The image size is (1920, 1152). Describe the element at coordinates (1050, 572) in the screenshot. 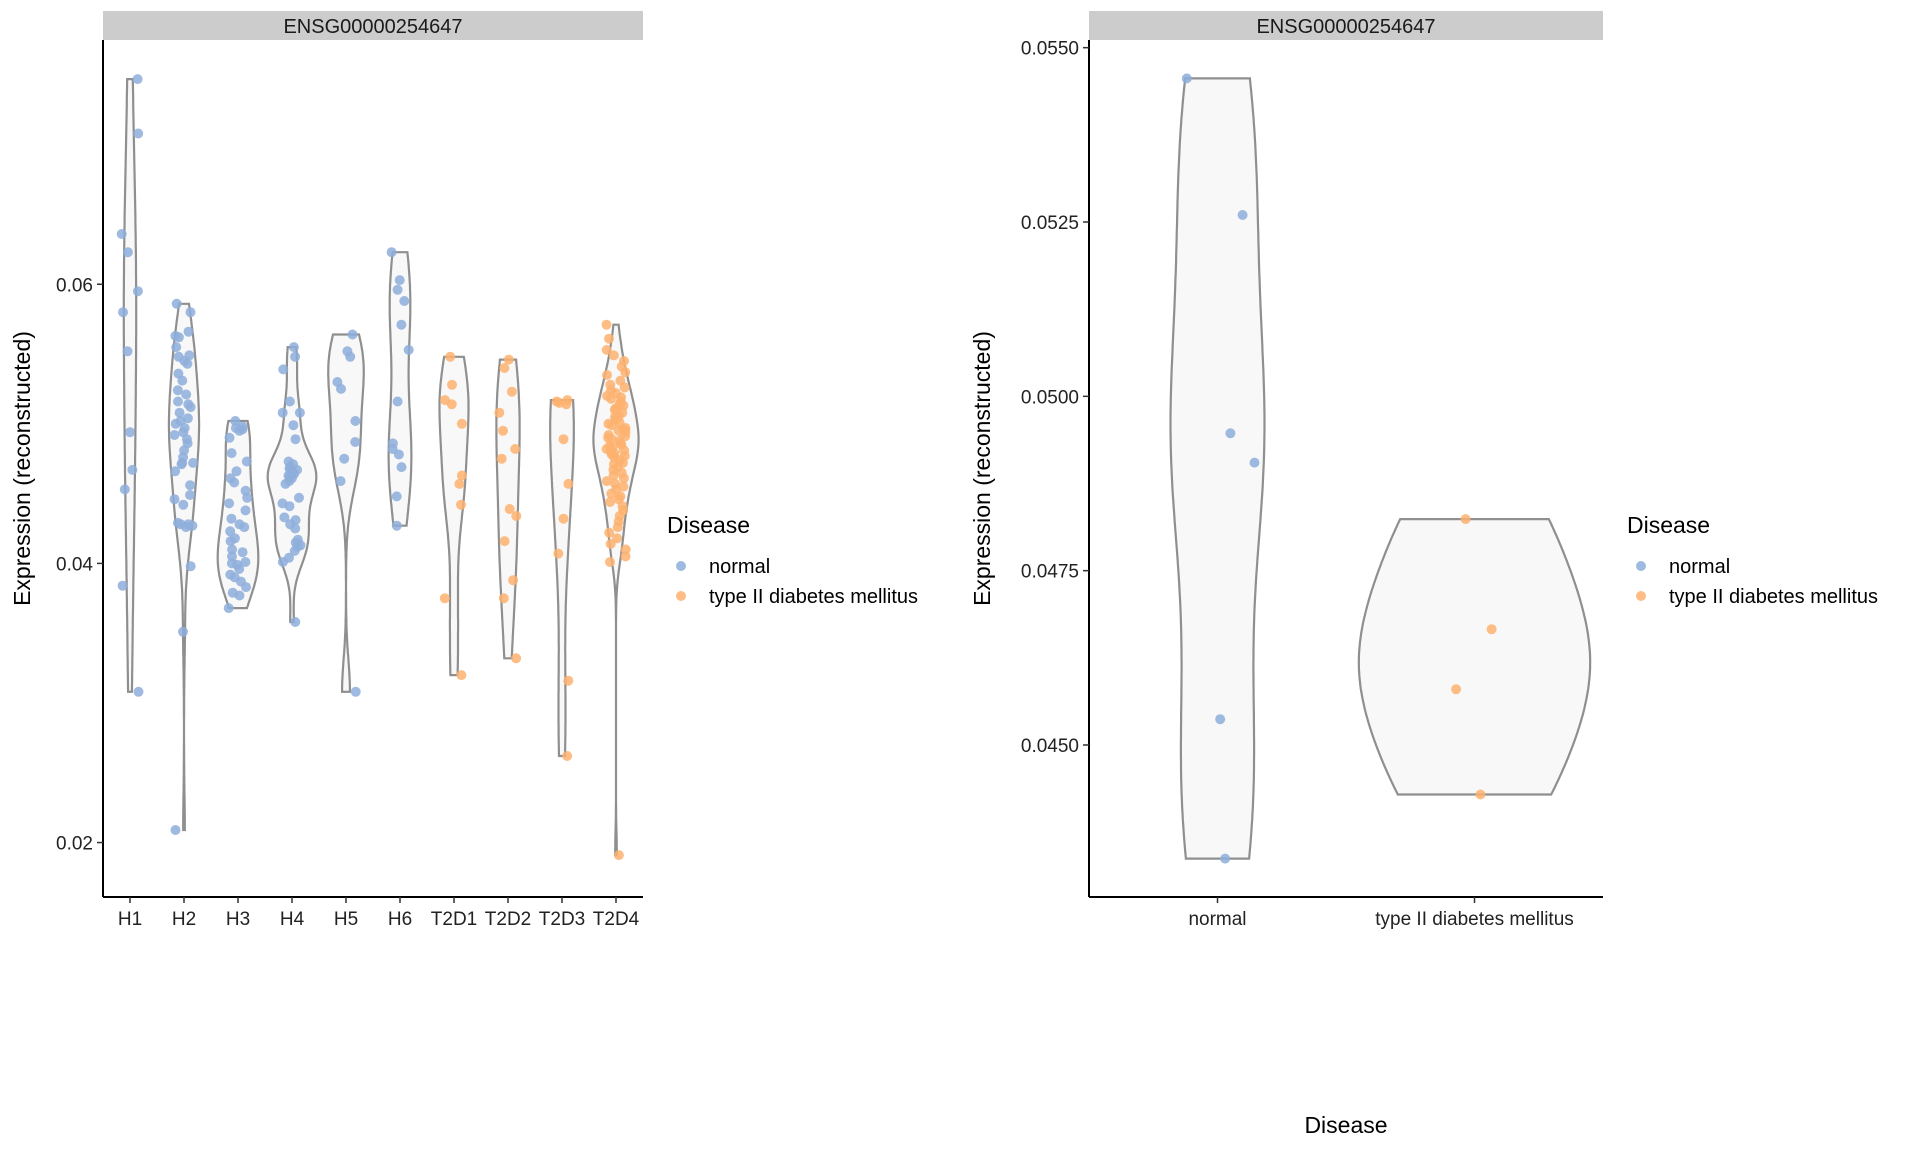

I see `y-tick-label: 0.0475` at that location.